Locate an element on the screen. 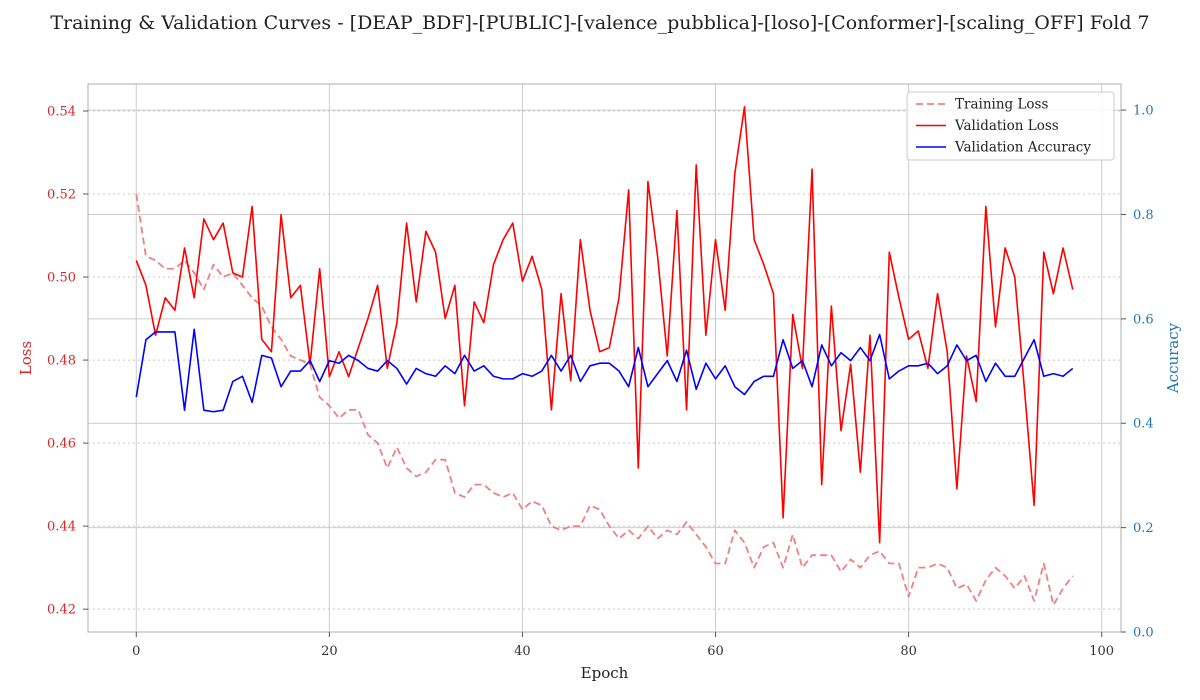 Image resolution: width=1200 pixels, height=700 pixels. series-line-validation-accuracy is located at coordinates (604, 370).